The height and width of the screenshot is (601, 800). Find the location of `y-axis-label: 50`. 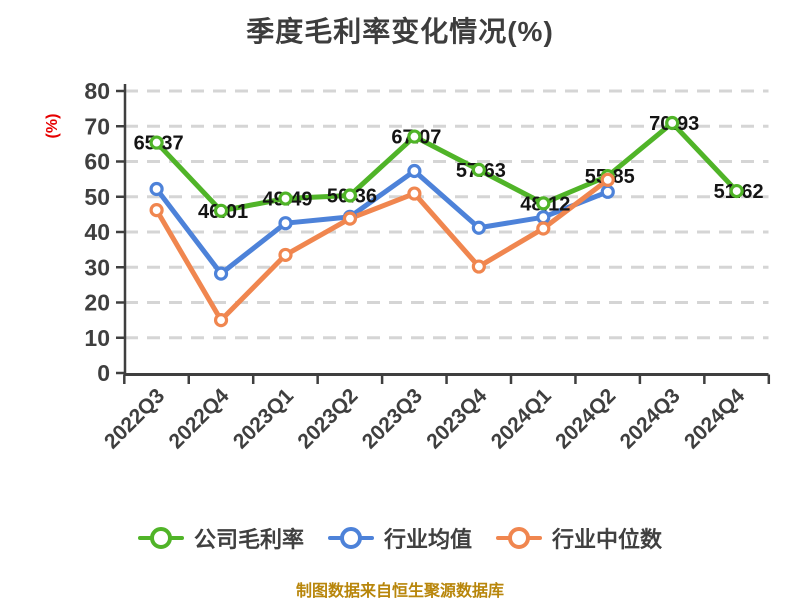

y-axis-label: 50 is located at coordinates (97, 197).